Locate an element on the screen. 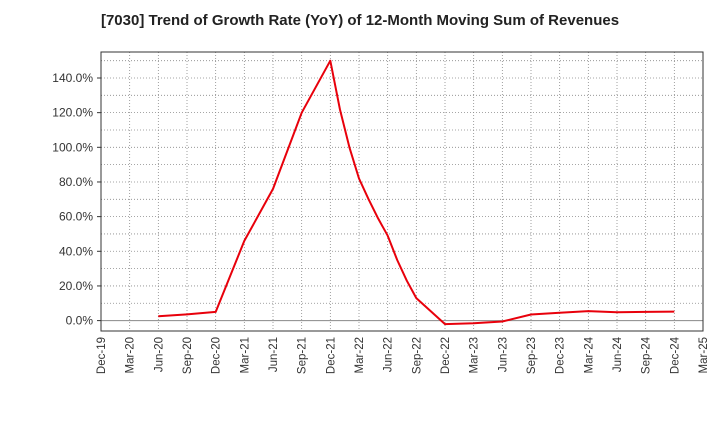  y-tick-label: 60.0% is located at coordinates (76, 217).